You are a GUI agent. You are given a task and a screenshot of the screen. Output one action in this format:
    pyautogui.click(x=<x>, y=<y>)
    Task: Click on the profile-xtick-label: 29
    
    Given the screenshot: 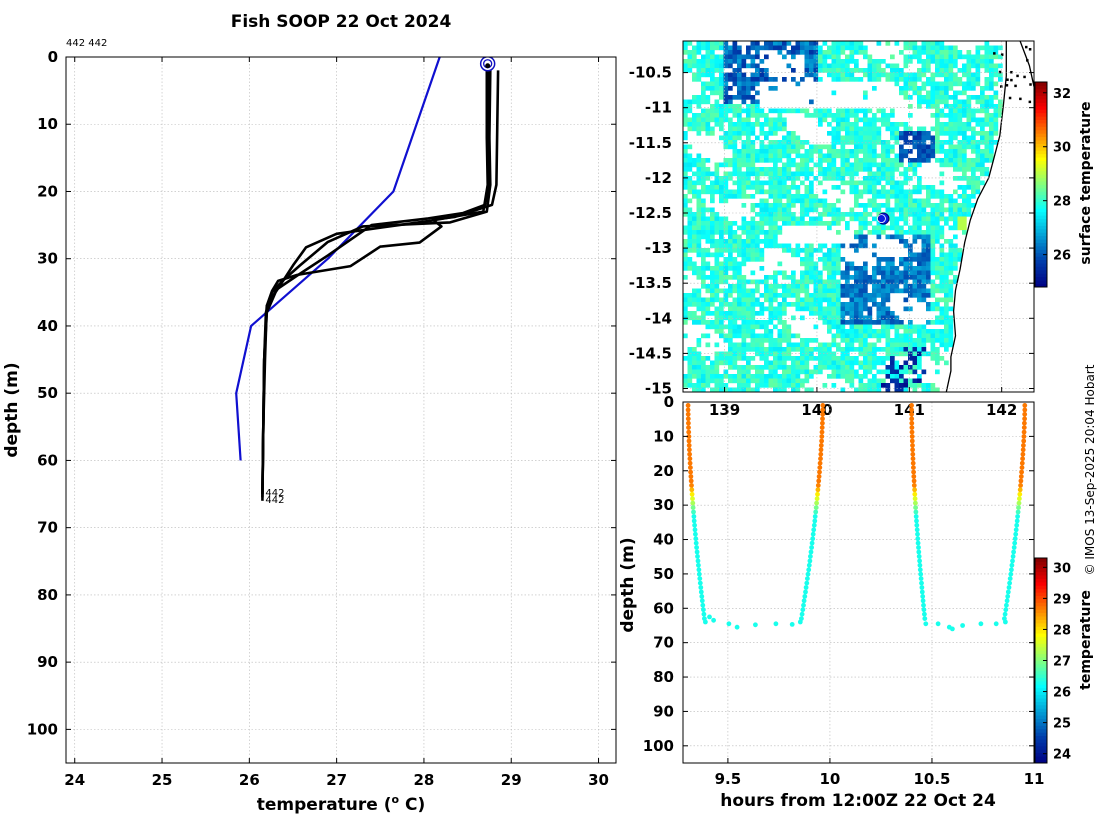 What is the action you would take?
    pyautogui.click(x=511, y=780)
    